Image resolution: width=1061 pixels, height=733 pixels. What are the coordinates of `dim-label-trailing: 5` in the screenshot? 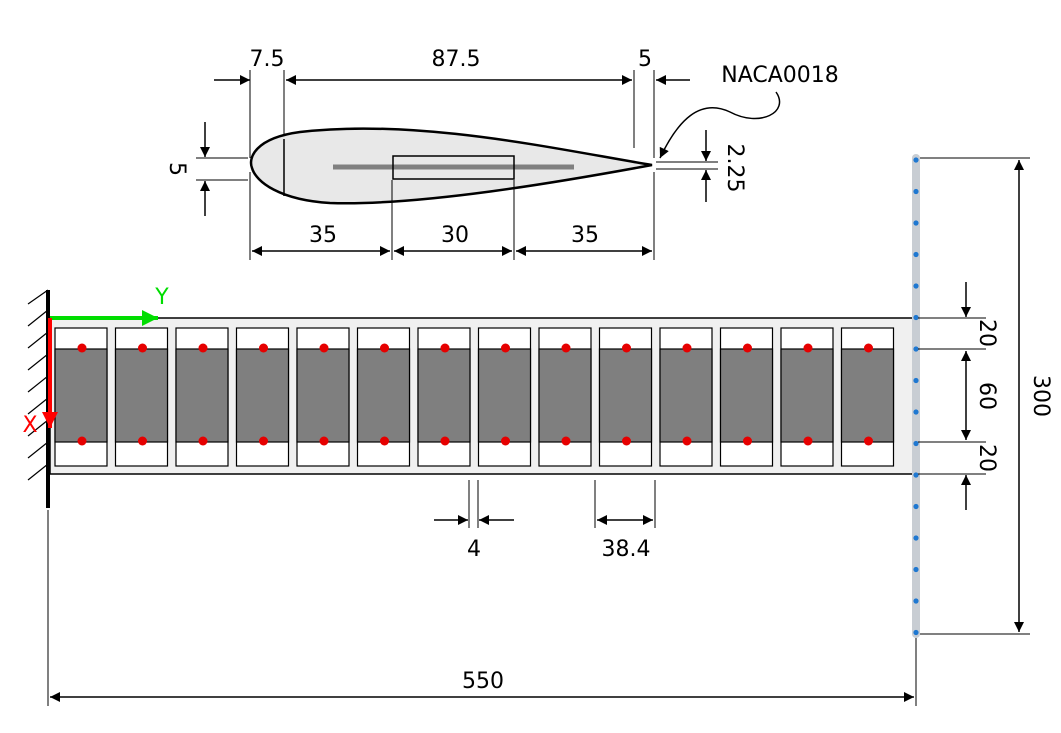 It's located at (645, 59).